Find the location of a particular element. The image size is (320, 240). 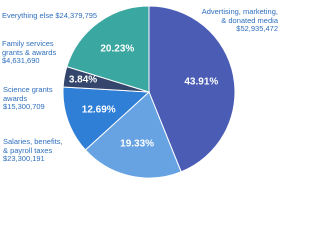

category-name: Science grants awards is located at coordinates (28, 94).